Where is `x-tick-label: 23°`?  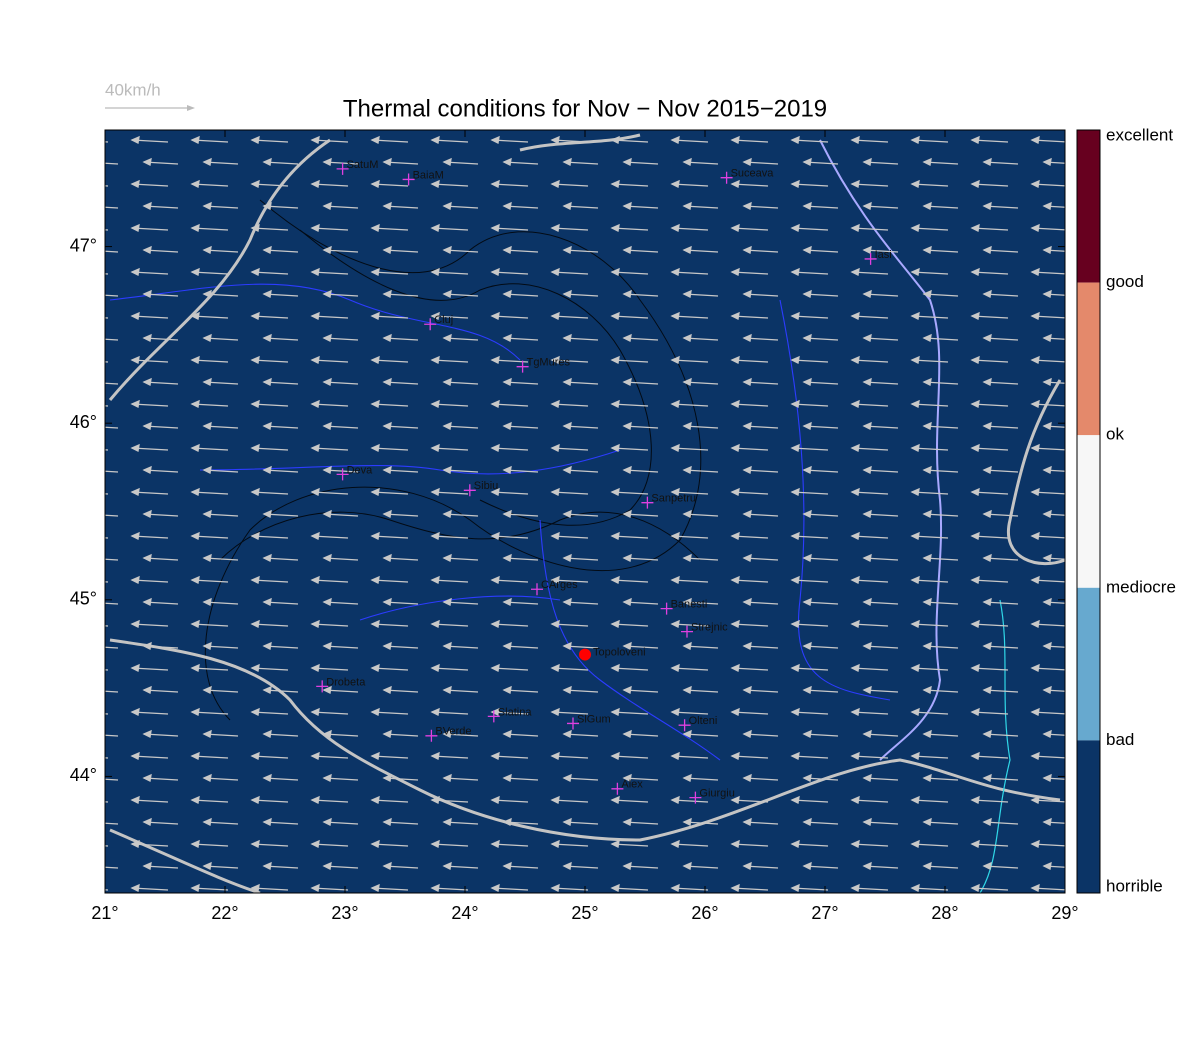 x-tick-label: 23° is located at coordinates (344, 913).